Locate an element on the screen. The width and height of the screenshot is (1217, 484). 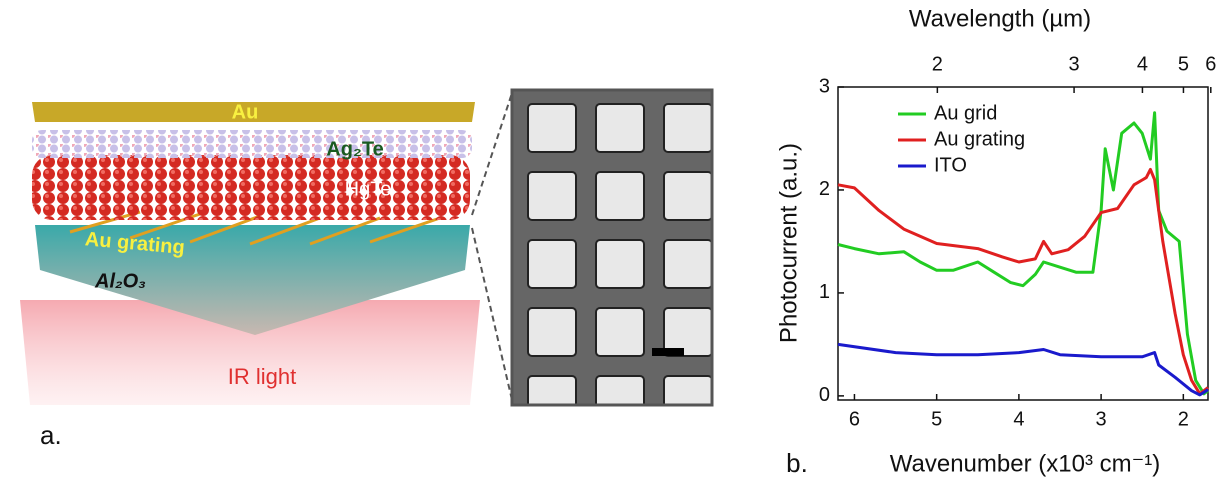
x-tick-label: 2 is located at coordinates (1183, 419).